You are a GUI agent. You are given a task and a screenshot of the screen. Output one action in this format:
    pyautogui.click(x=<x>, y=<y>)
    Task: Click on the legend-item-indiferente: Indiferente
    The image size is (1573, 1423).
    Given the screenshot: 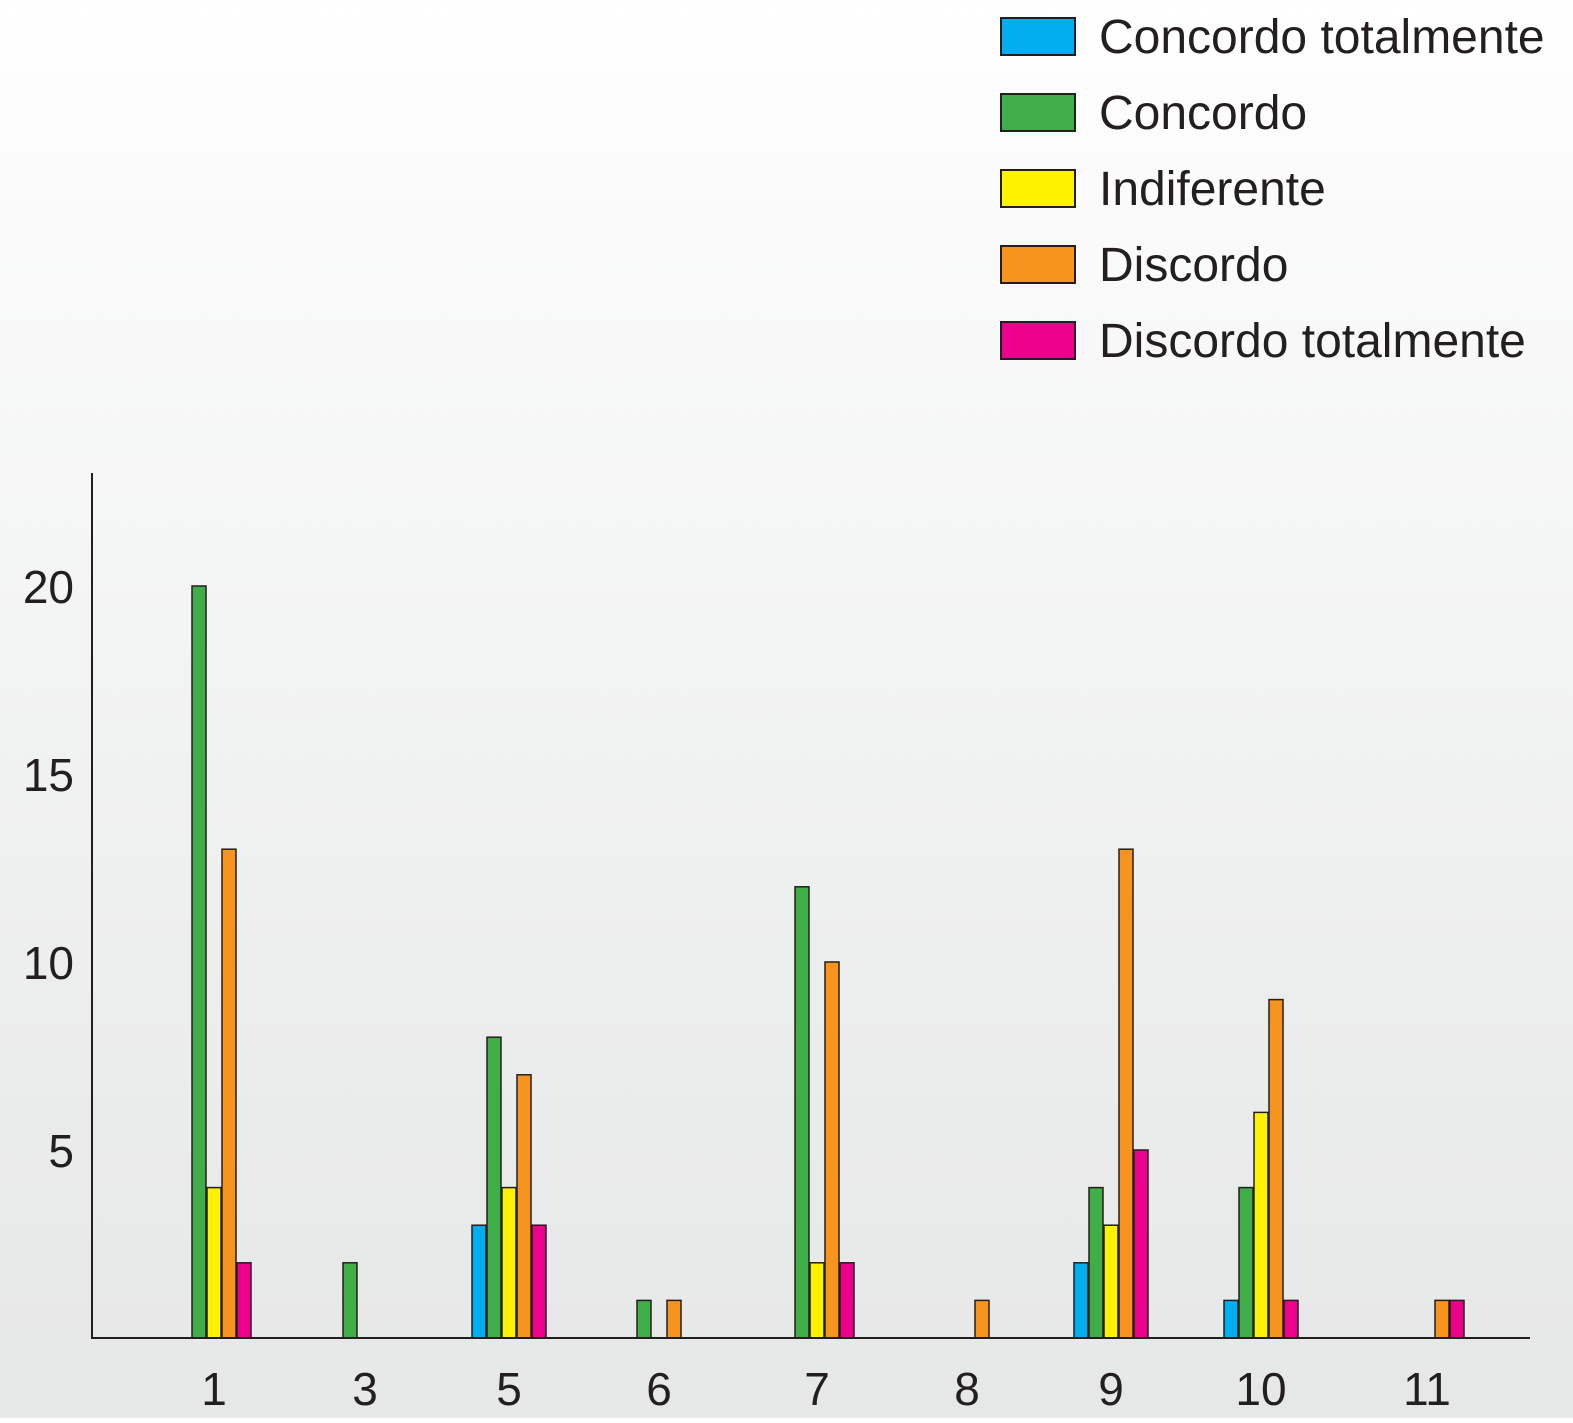 What is the action you would take?
    pyautogui.click(x=1163, y=189)
    